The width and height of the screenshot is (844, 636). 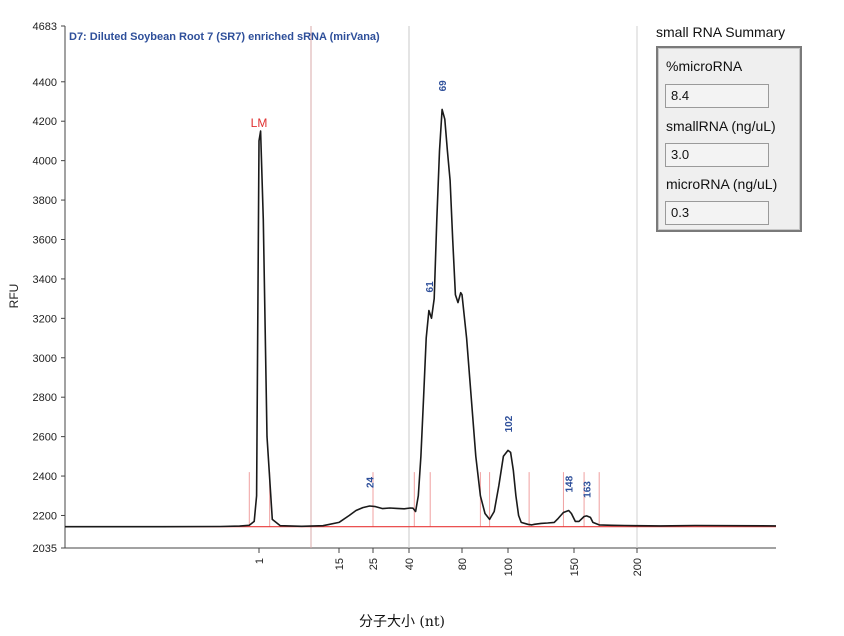 I want to click on y-tick-label: 4400, so click(x=45, y=83).